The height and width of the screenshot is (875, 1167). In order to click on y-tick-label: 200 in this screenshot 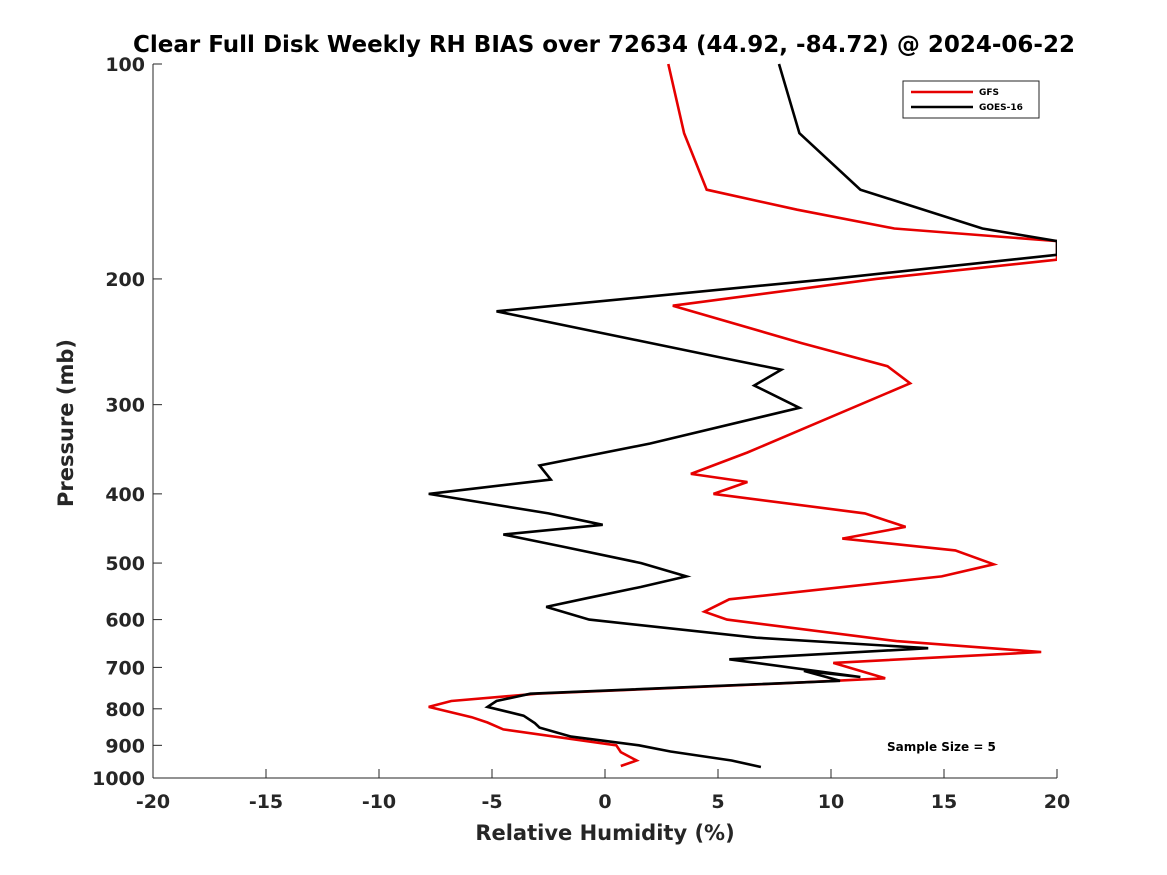, I will do `click(125, 280)`.